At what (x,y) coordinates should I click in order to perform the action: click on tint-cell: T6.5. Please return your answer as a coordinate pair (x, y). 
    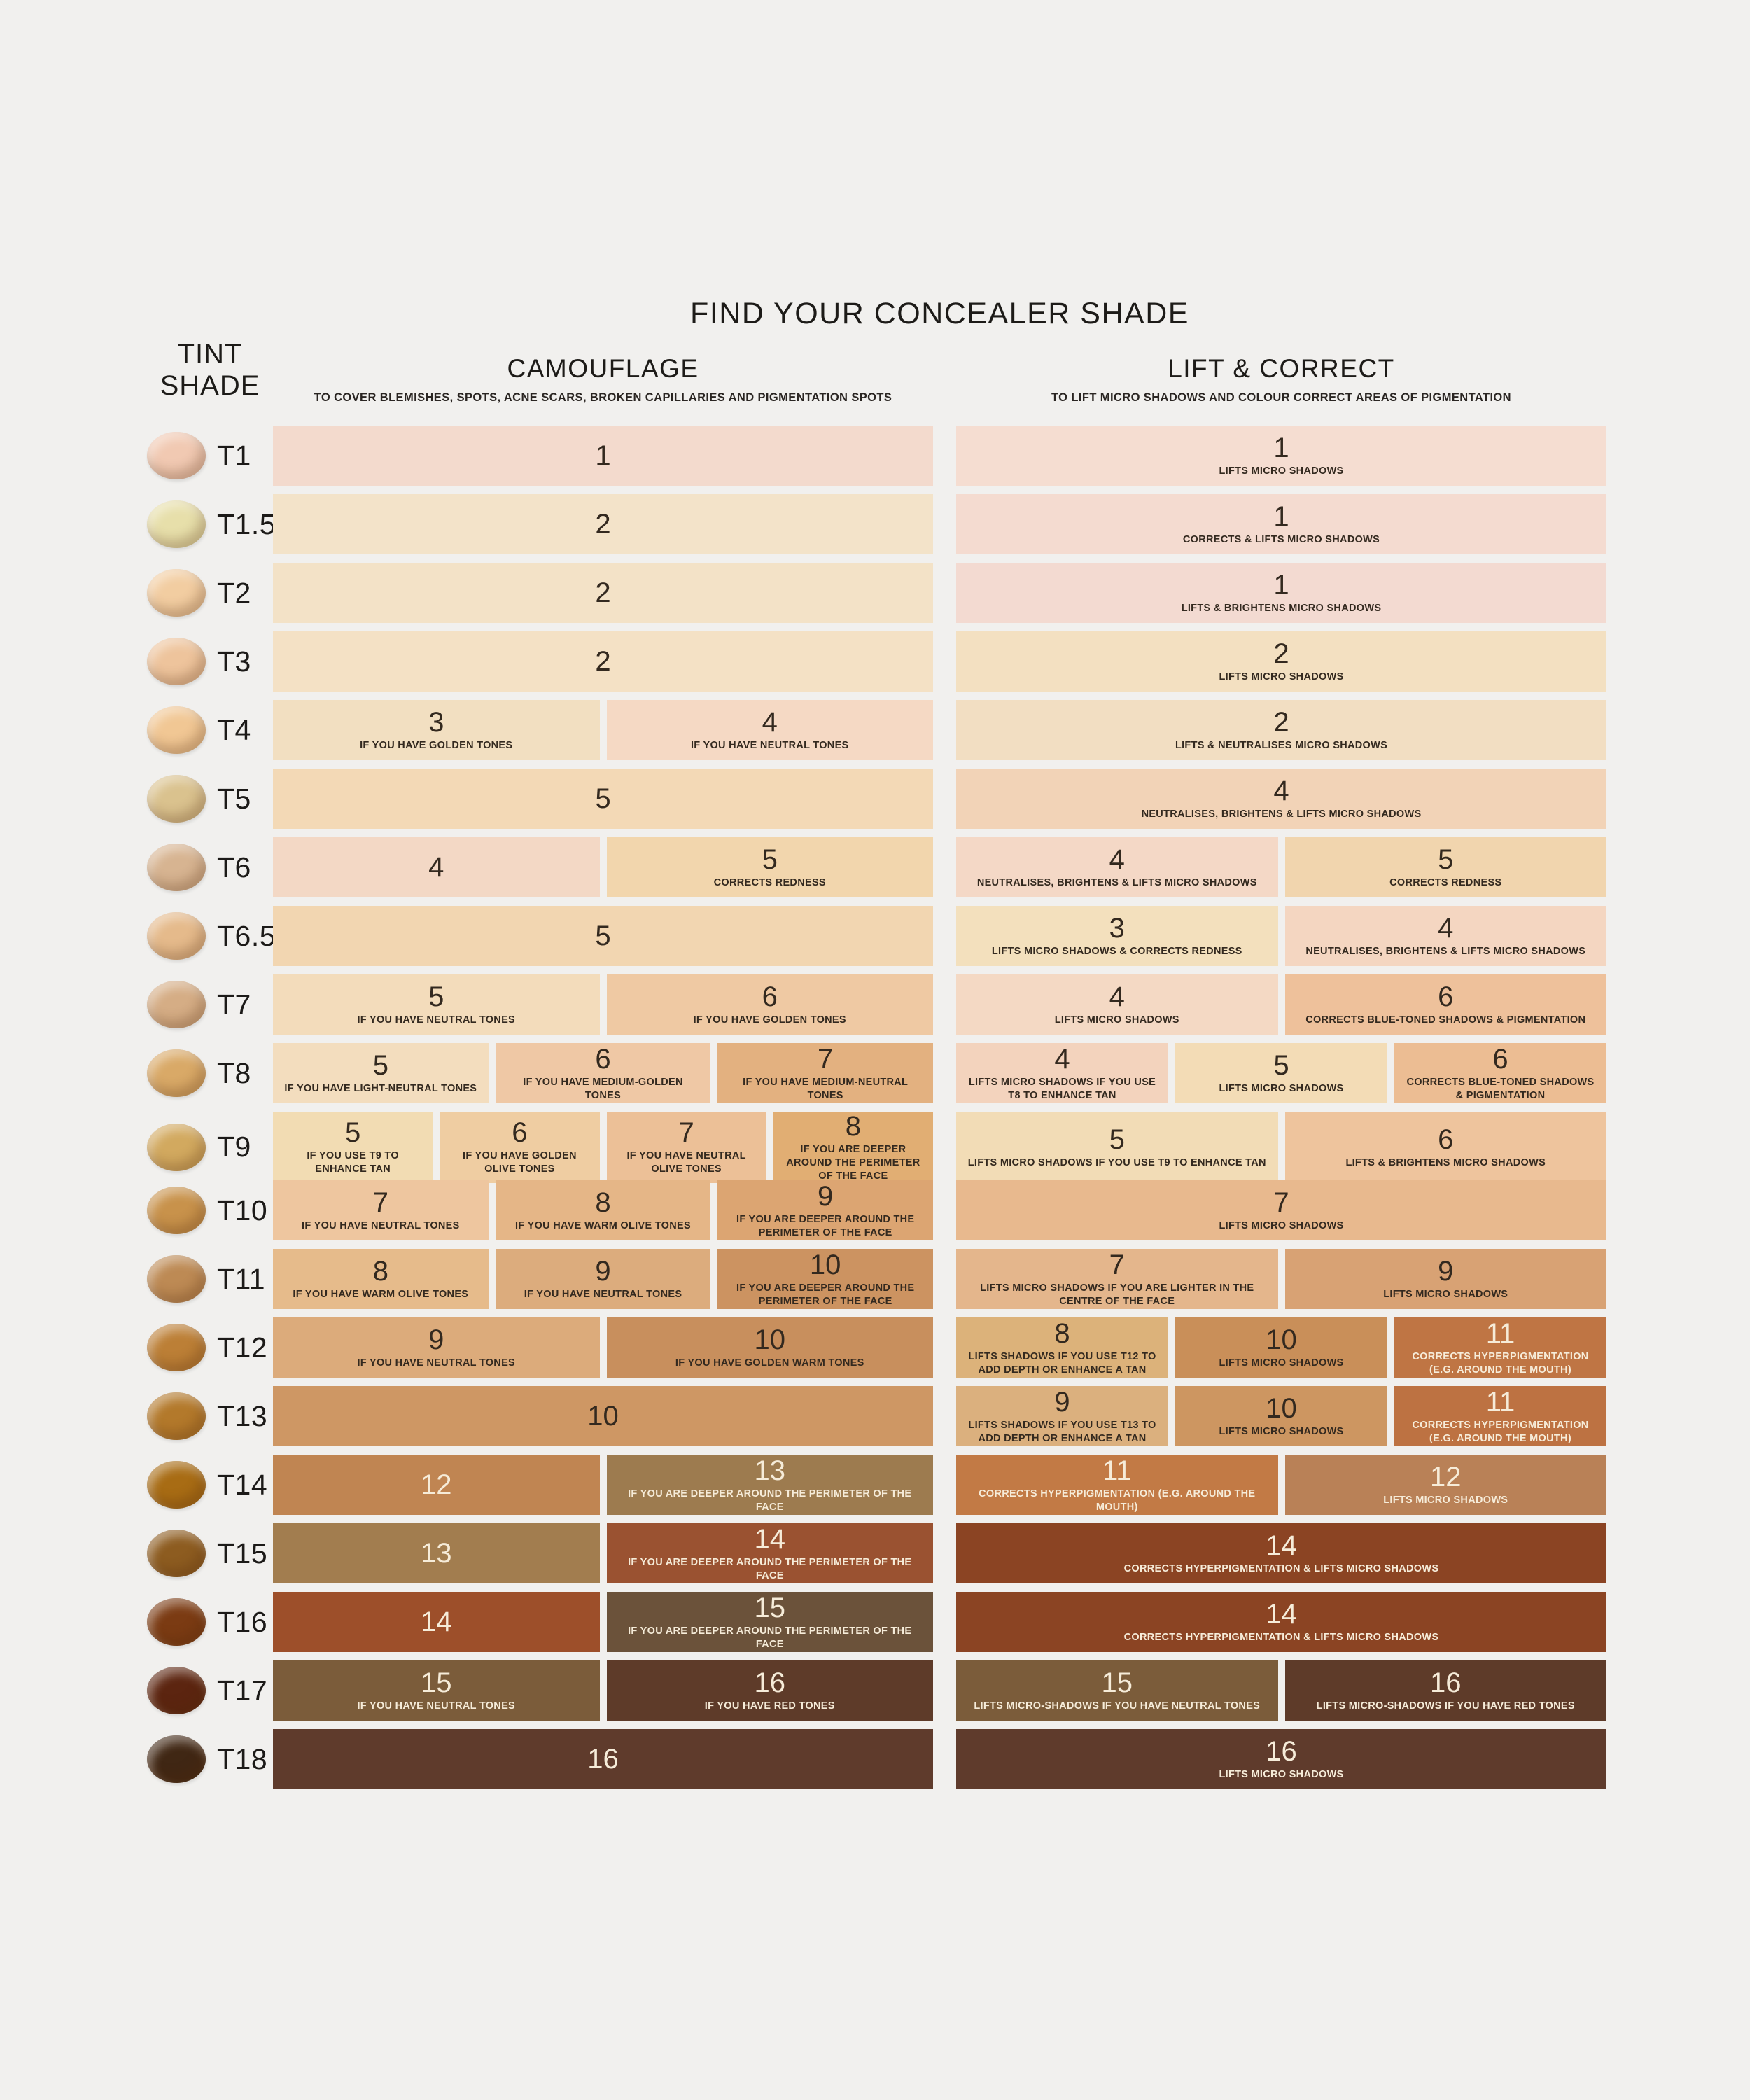
    Looking at the image, I should click on (211, 936).